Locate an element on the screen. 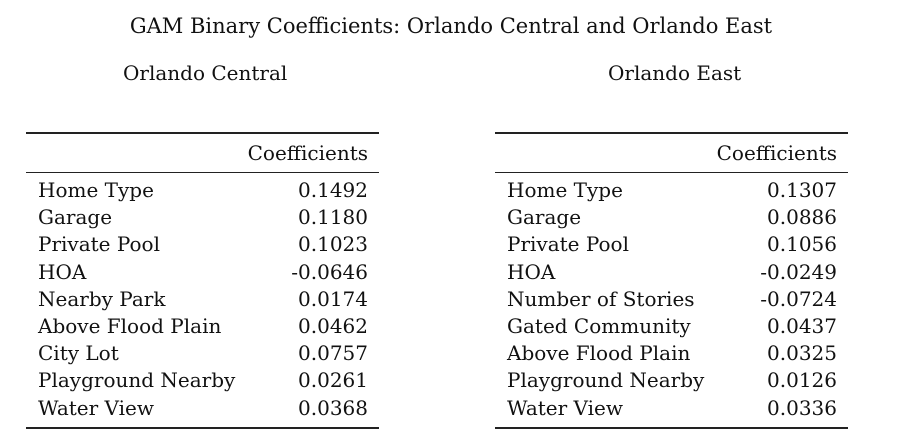 The width and height of the screenshot is (902, 438). table-row: Home Type 0.1307 is located at coordinates (671, 190).